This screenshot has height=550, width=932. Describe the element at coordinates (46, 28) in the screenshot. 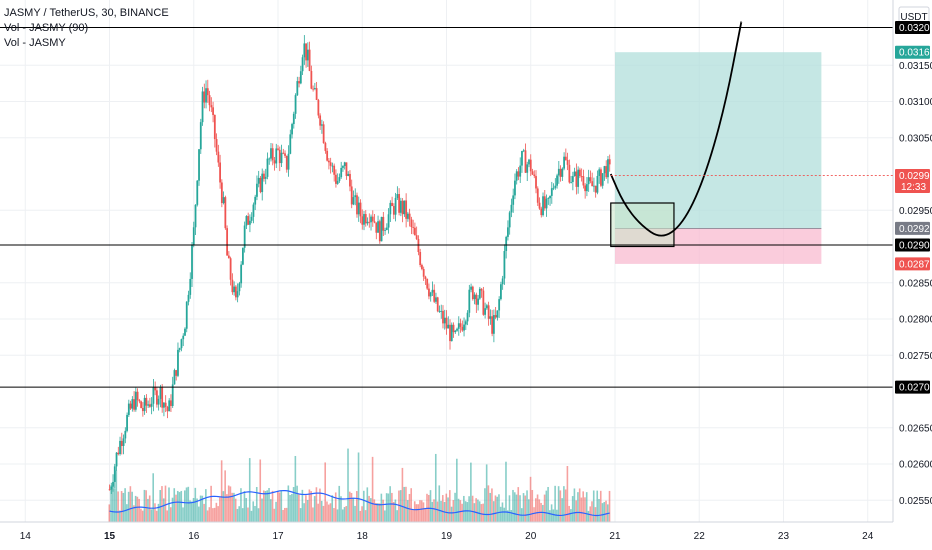

I see `volume-indicator-label: Vol - JASMY (90)` at that location.